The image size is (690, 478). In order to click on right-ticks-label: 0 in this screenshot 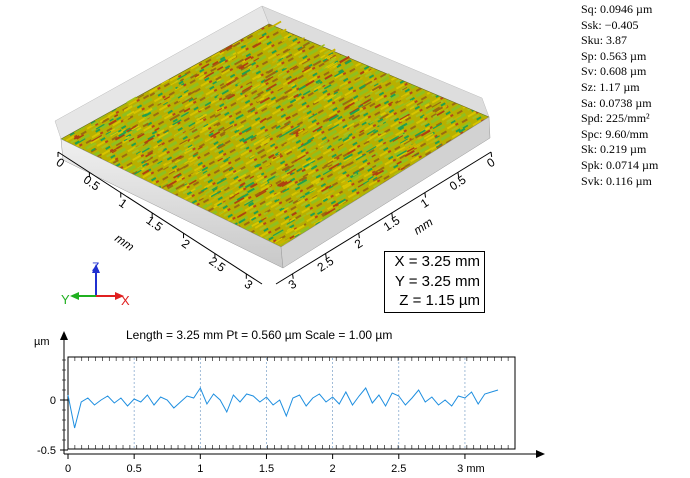, I will do `click(490, 163)`.